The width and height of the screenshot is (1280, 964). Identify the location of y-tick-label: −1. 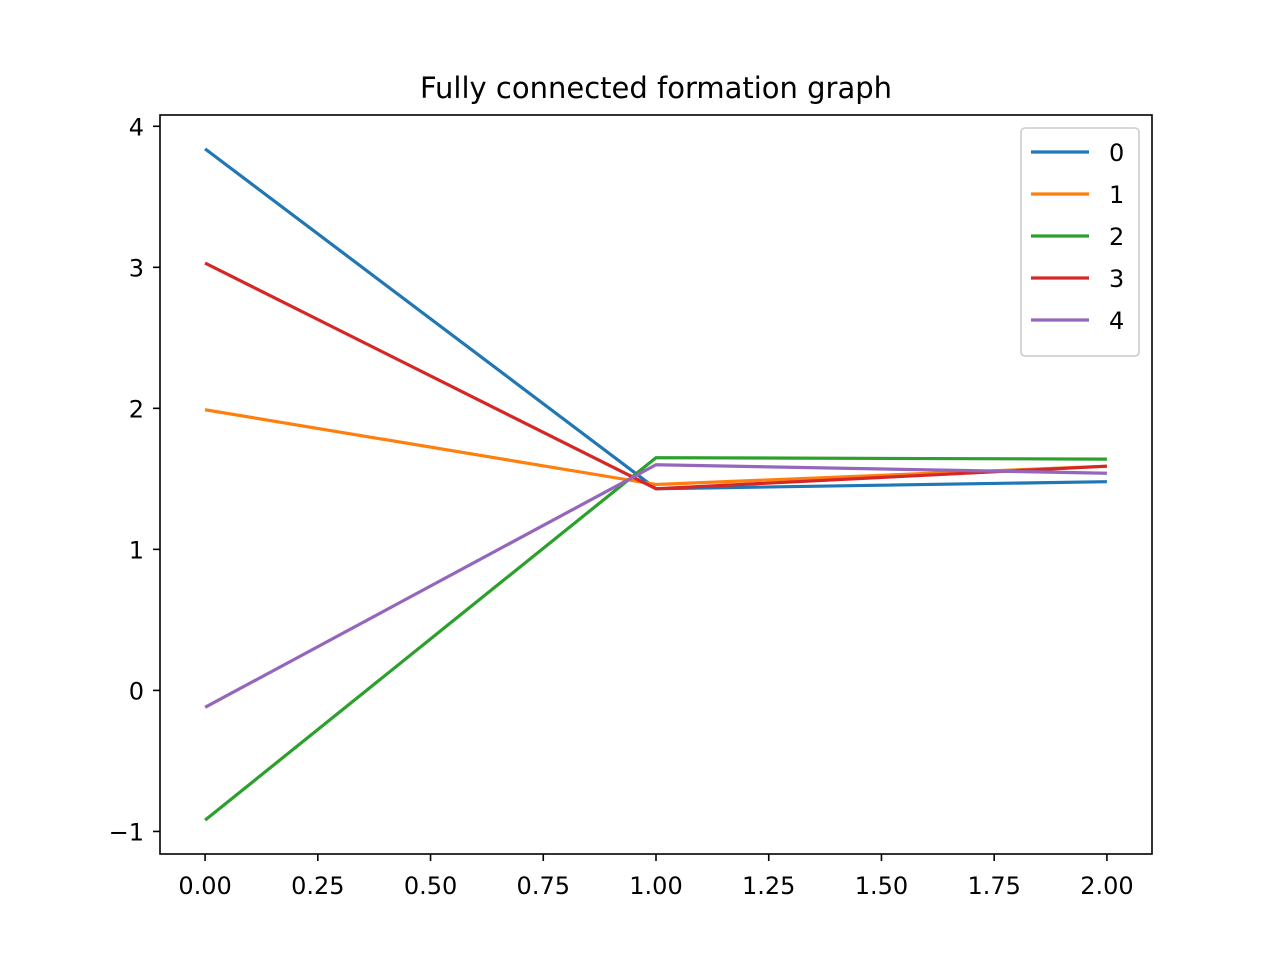
(126, 832).